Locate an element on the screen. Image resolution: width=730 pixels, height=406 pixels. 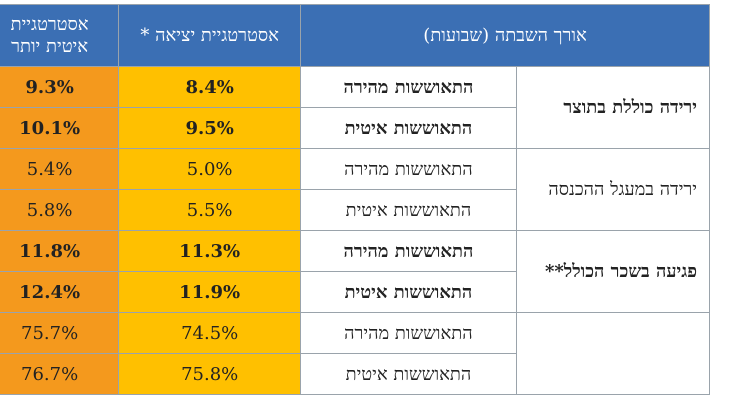
header-slow-strategy: אסטרטגיית איטית יותר is located at coordinates (60, 35).